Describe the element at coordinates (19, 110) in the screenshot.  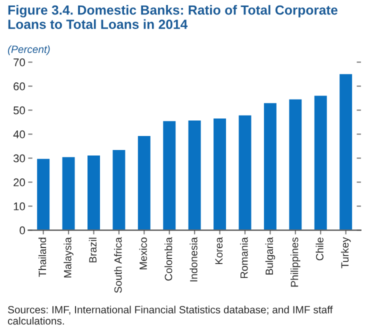
I see `y-tick-label: 50` at that location.